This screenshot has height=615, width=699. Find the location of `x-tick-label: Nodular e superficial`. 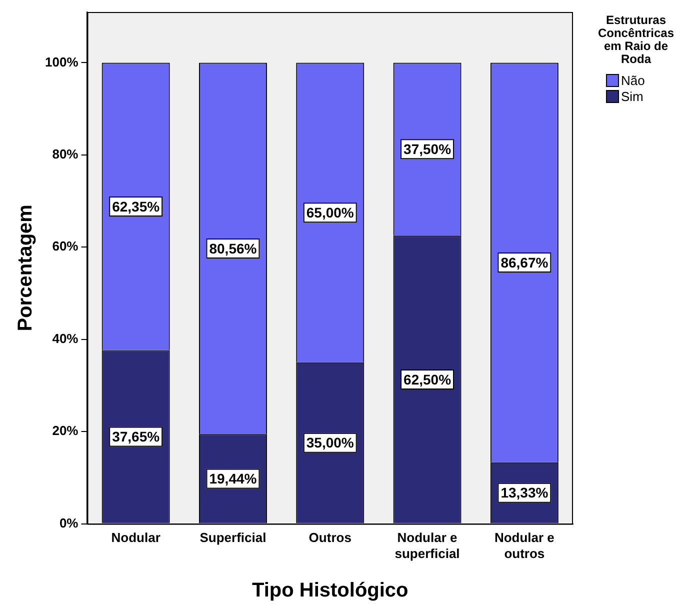

x-tick-label: Nodular e superficial is located at coordinates (427, 545).